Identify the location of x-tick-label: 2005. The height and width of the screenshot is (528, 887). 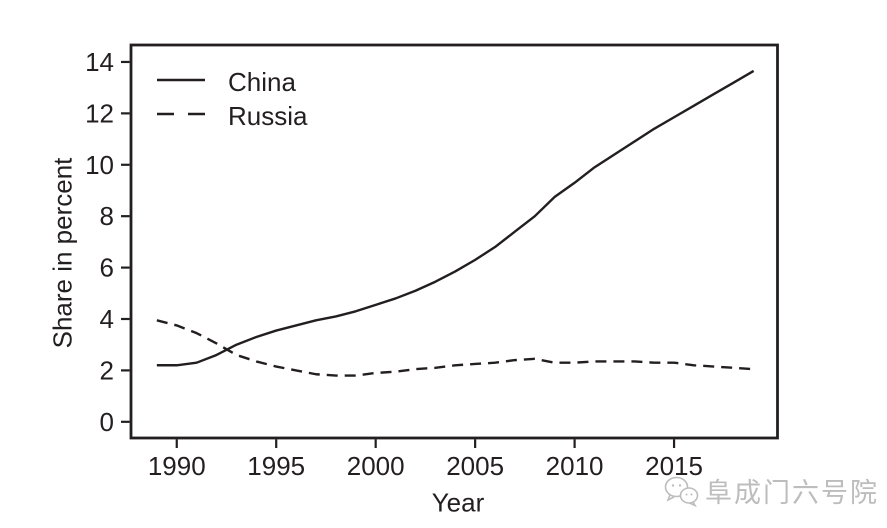
(475, 466).